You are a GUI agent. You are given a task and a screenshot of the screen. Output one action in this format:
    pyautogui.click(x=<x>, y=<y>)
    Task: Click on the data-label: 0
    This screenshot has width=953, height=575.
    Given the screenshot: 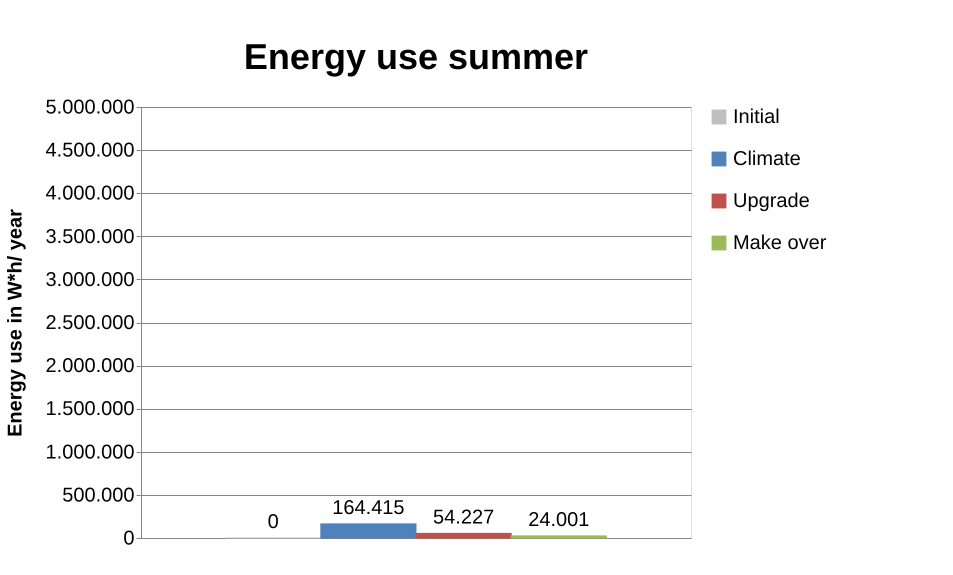 What is the action you would take?
    pyautogui.click(x=273, y=522)
    